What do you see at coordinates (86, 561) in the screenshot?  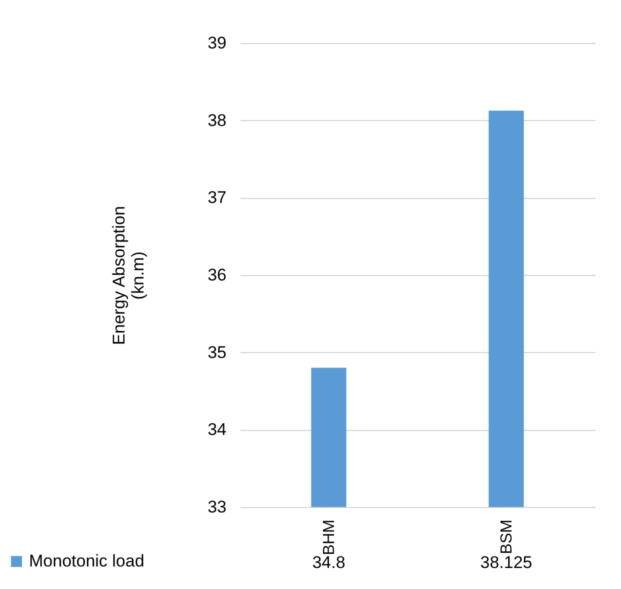 I see `legend-label: Monotonic load` at bounding box center [86, 561].